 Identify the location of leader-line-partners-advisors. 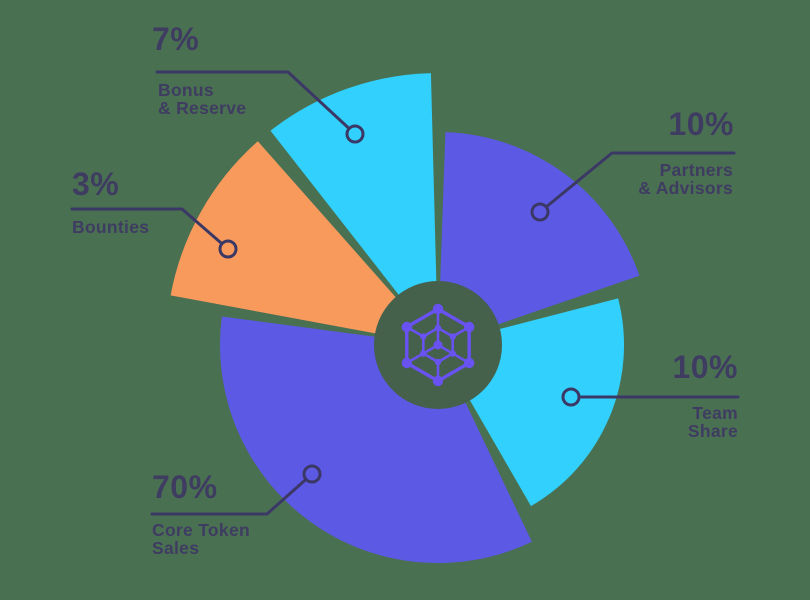
(637, 182).